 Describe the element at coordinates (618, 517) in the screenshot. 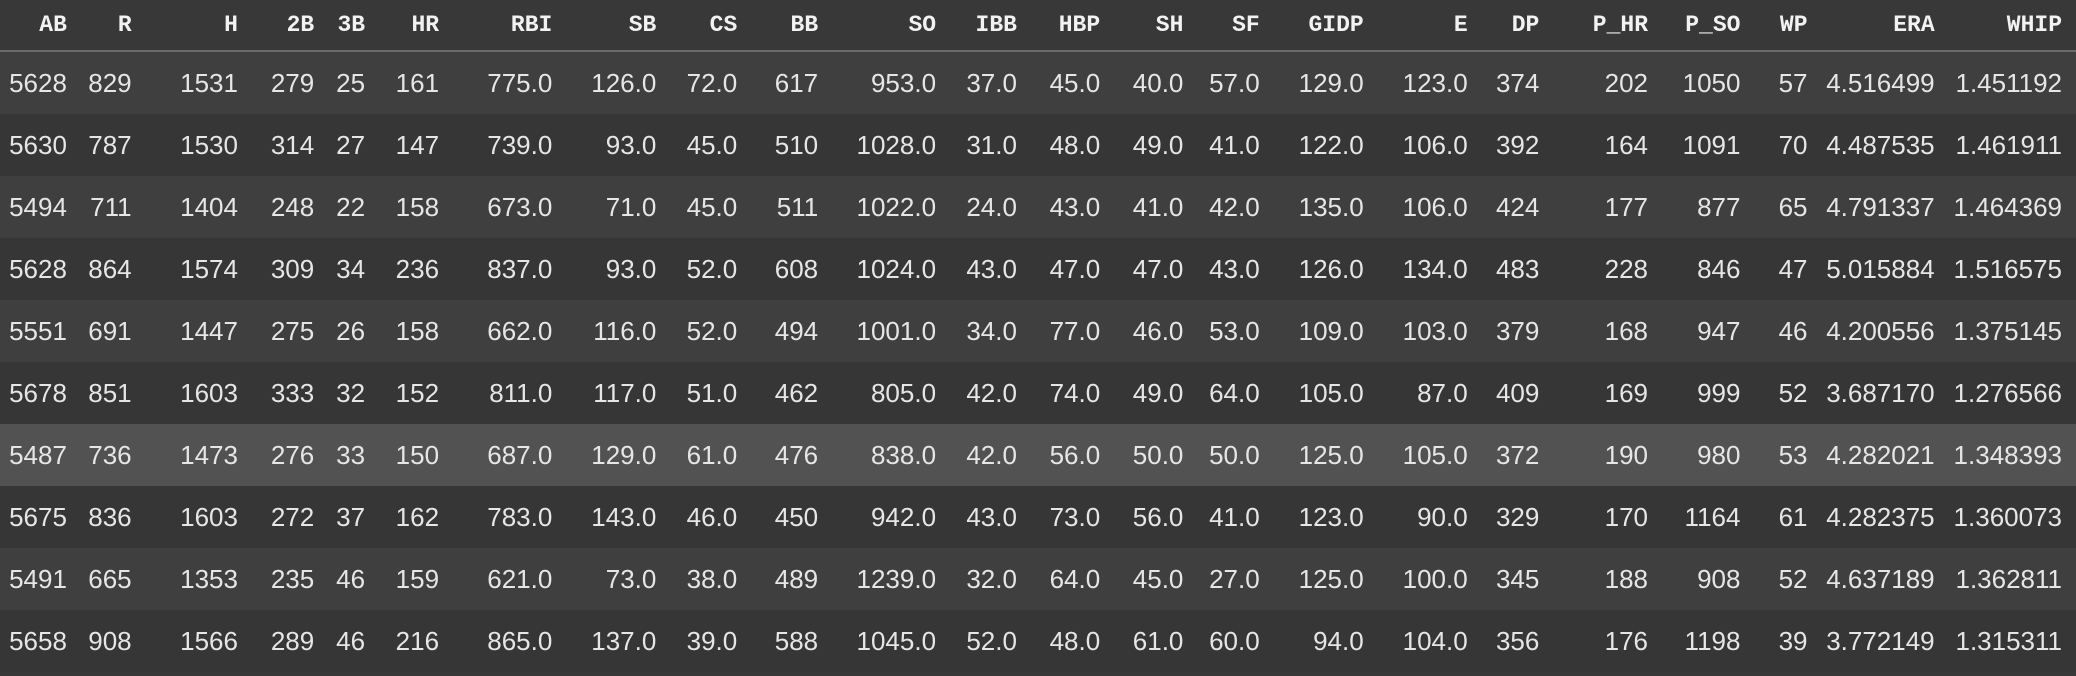

I see `table-cell-sb: 143.0` at that location.